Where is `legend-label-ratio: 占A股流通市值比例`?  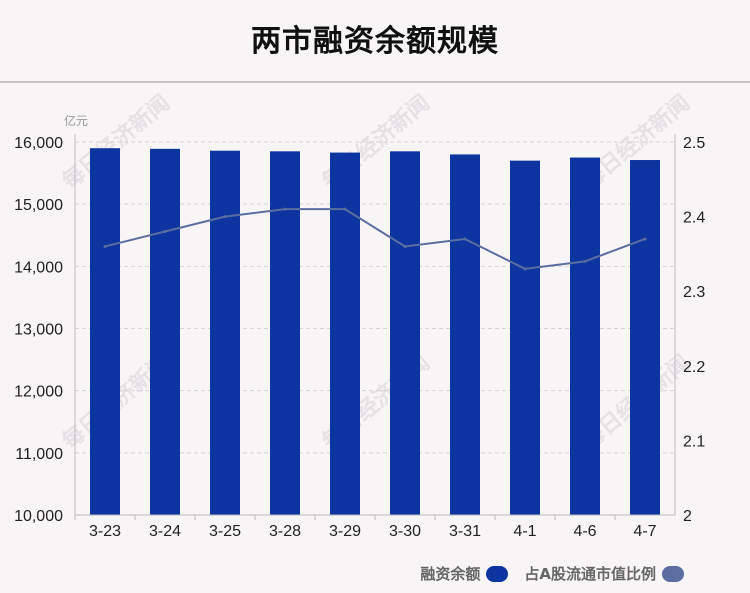 legend-label-ratio: 占A股流通市值比例 is located at coordinates (590, 574).